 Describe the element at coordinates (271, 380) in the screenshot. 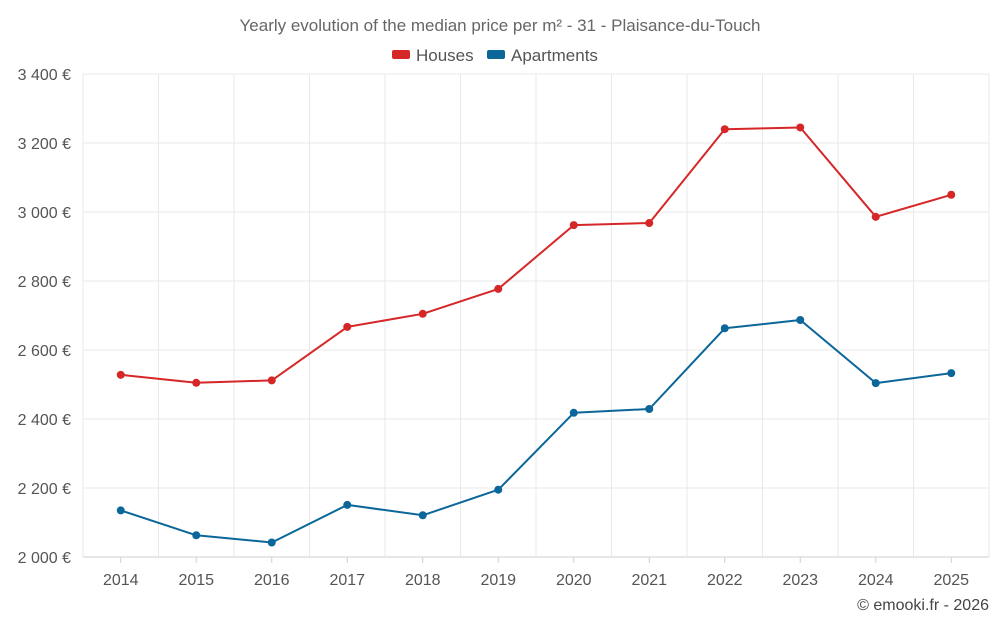

I see `point-houses-2016` at that location.